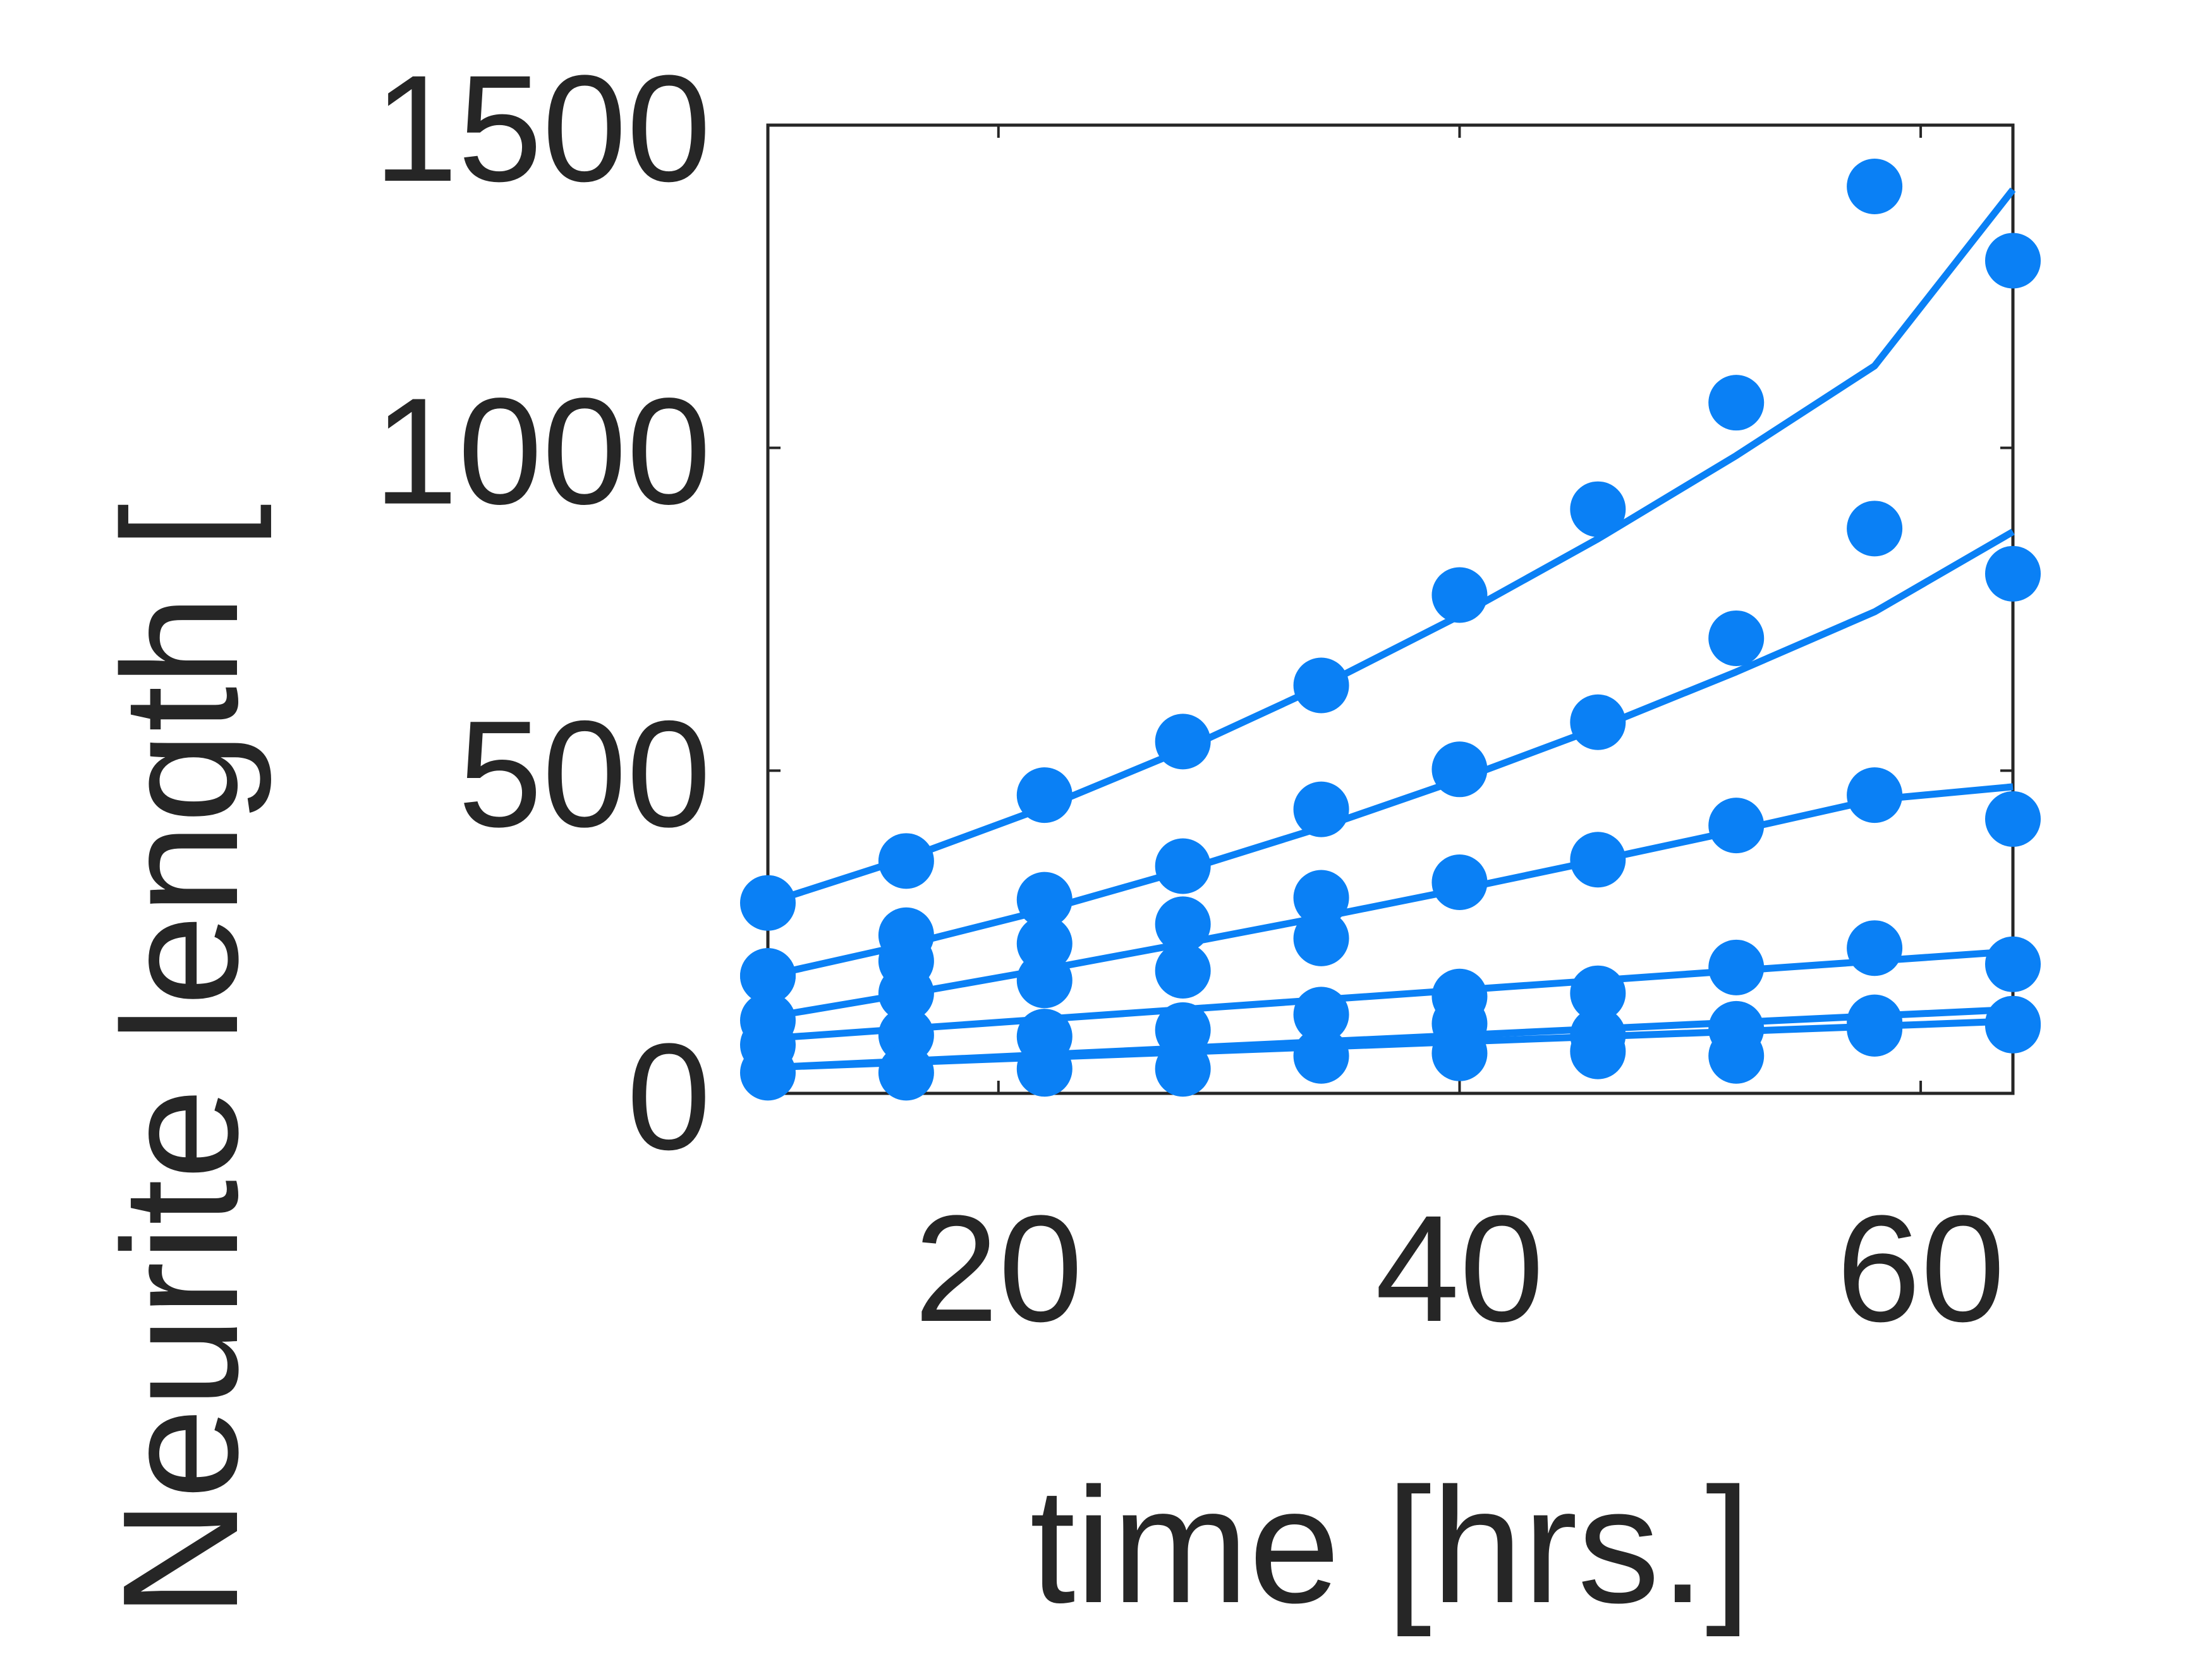 The width and height of the screenshot is (2212, 1659). I want to click on y-tick-label: 1500, so click(542, 128).